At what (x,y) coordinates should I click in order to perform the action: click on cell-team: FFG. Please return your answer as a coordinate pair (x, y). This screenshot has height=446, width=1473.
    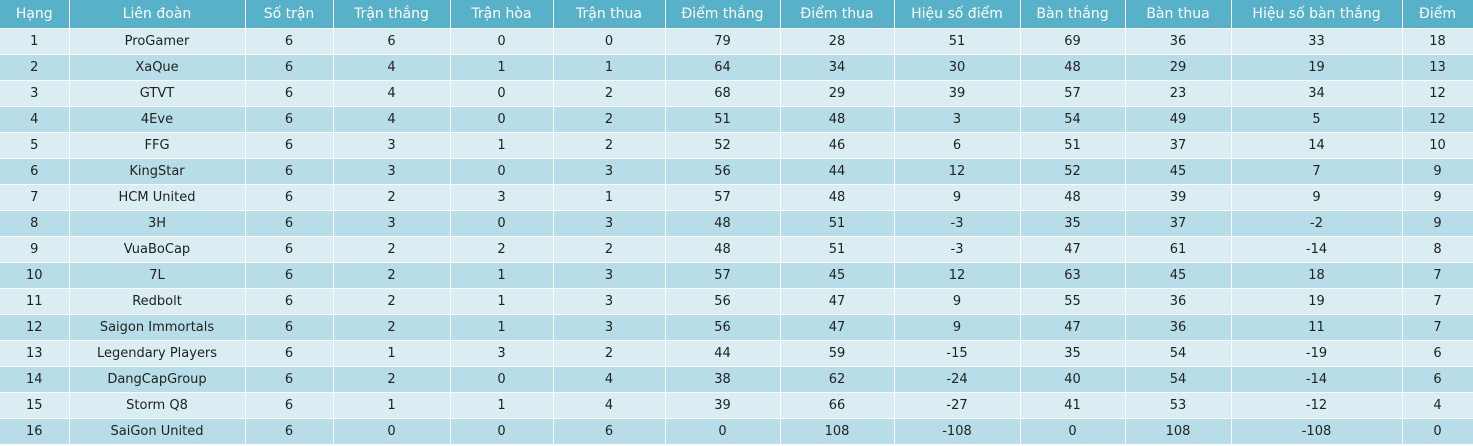
    Looking at the image, I should click on (157, 145).